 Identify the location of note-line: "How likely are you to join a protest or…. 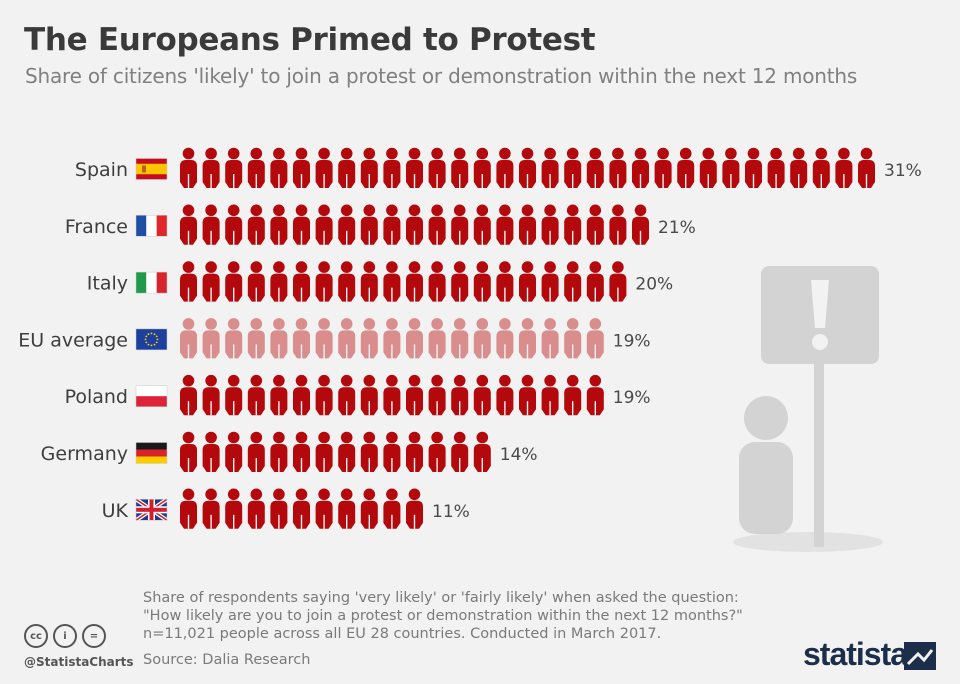
(443, 616).